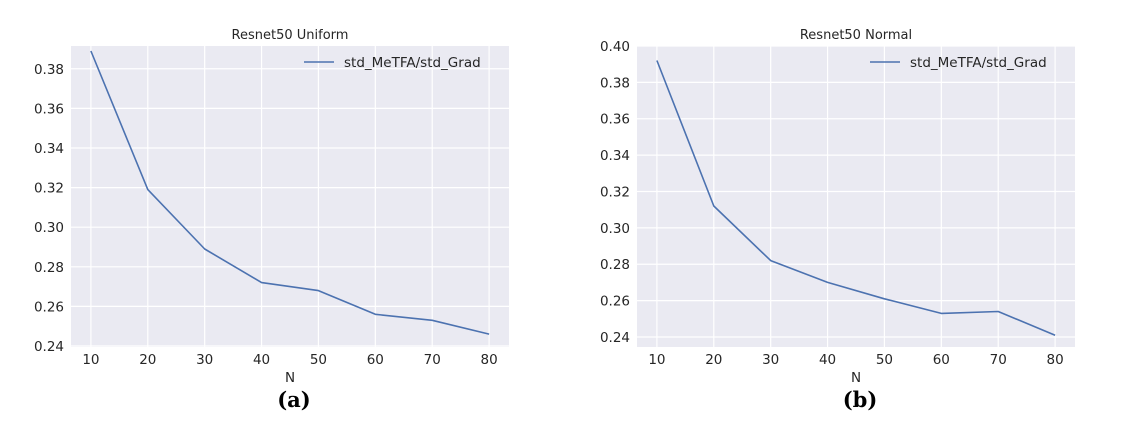 The image size is (1132, 429). What do you see at coordinates (293, 399) in the screenshot?
I see `panel-caption: (a)` at bounding box center [293, 399].